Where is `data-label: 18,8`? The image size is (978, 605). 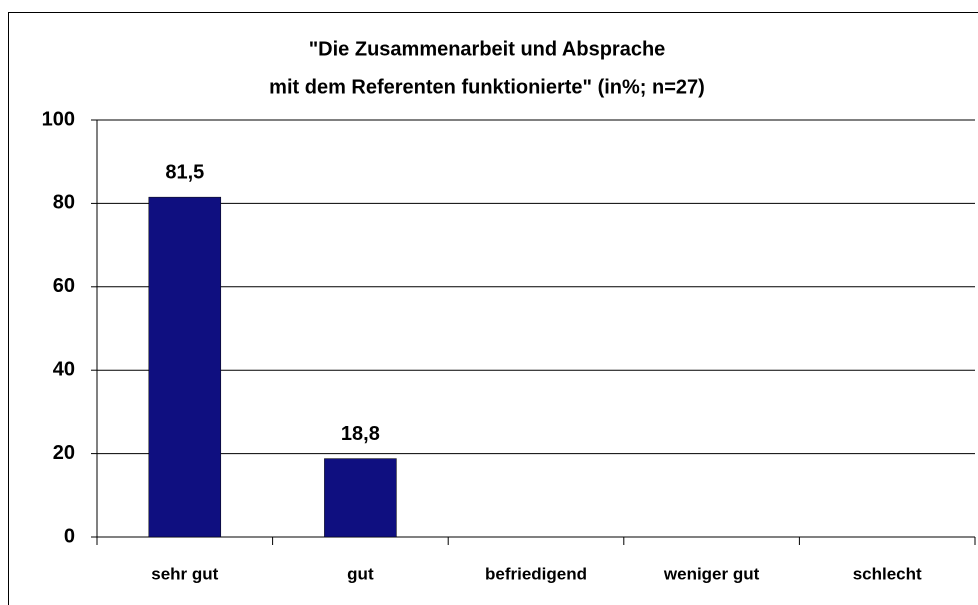 data-label: 18,8 is located at coordinates (360, 434).